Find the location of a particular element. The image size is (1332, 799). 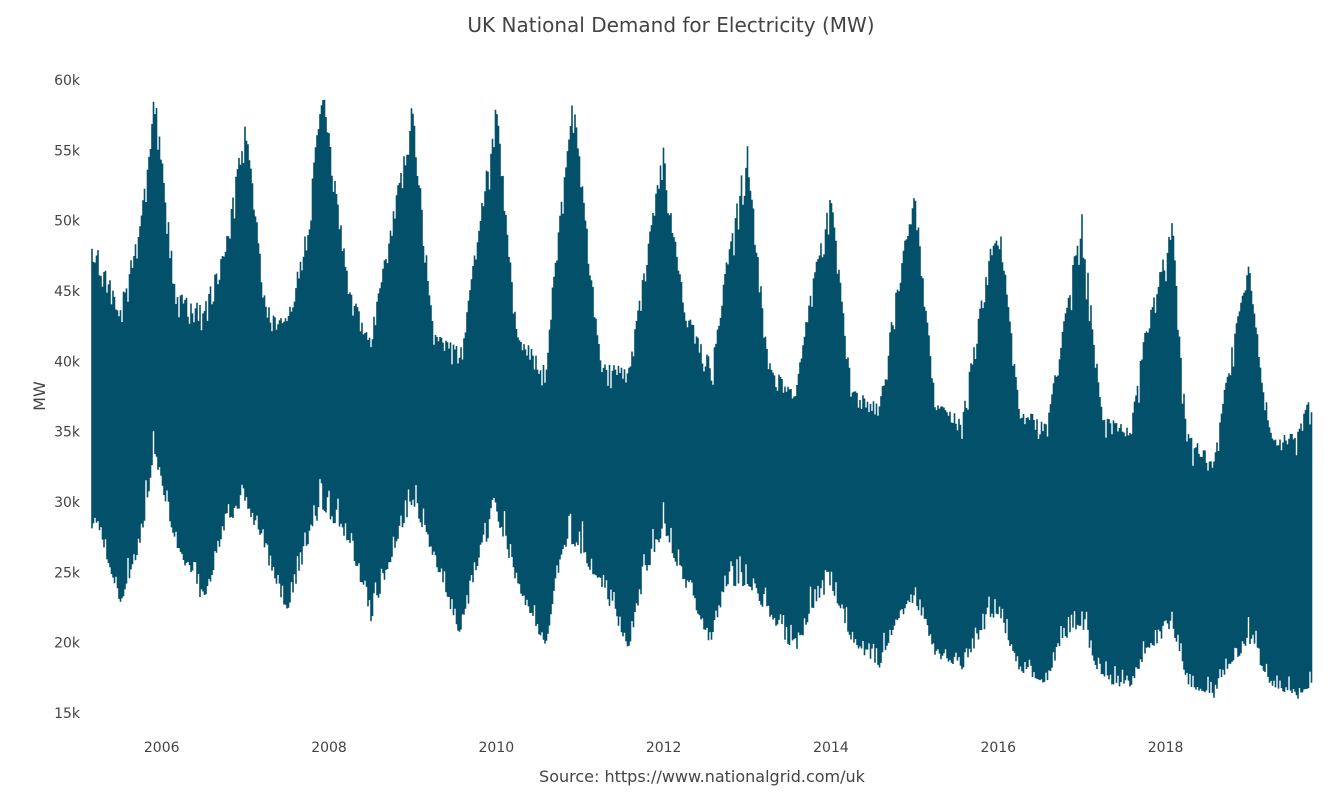

y-tick-label: 20k is located at coordinates (67, 644).